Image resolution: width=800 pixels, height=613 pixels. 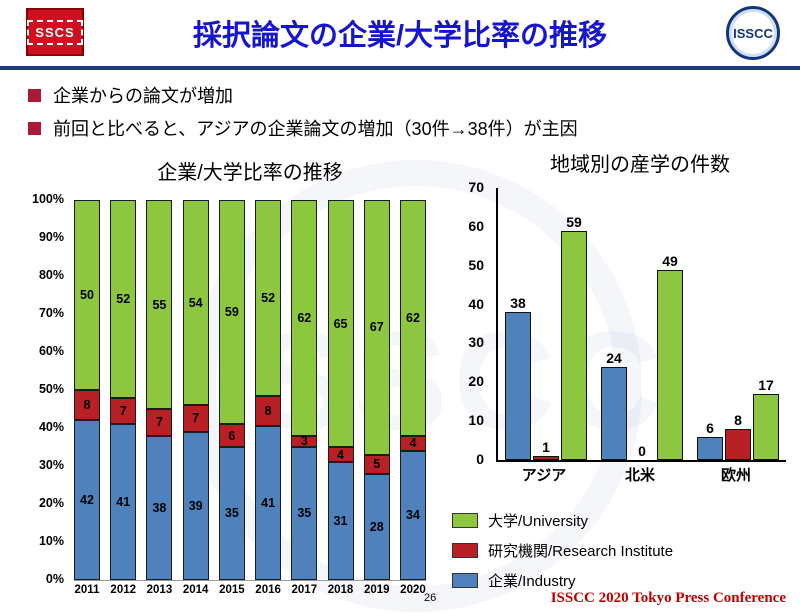 I want to click on bar-segment: 28, so click(x=376, y=526).